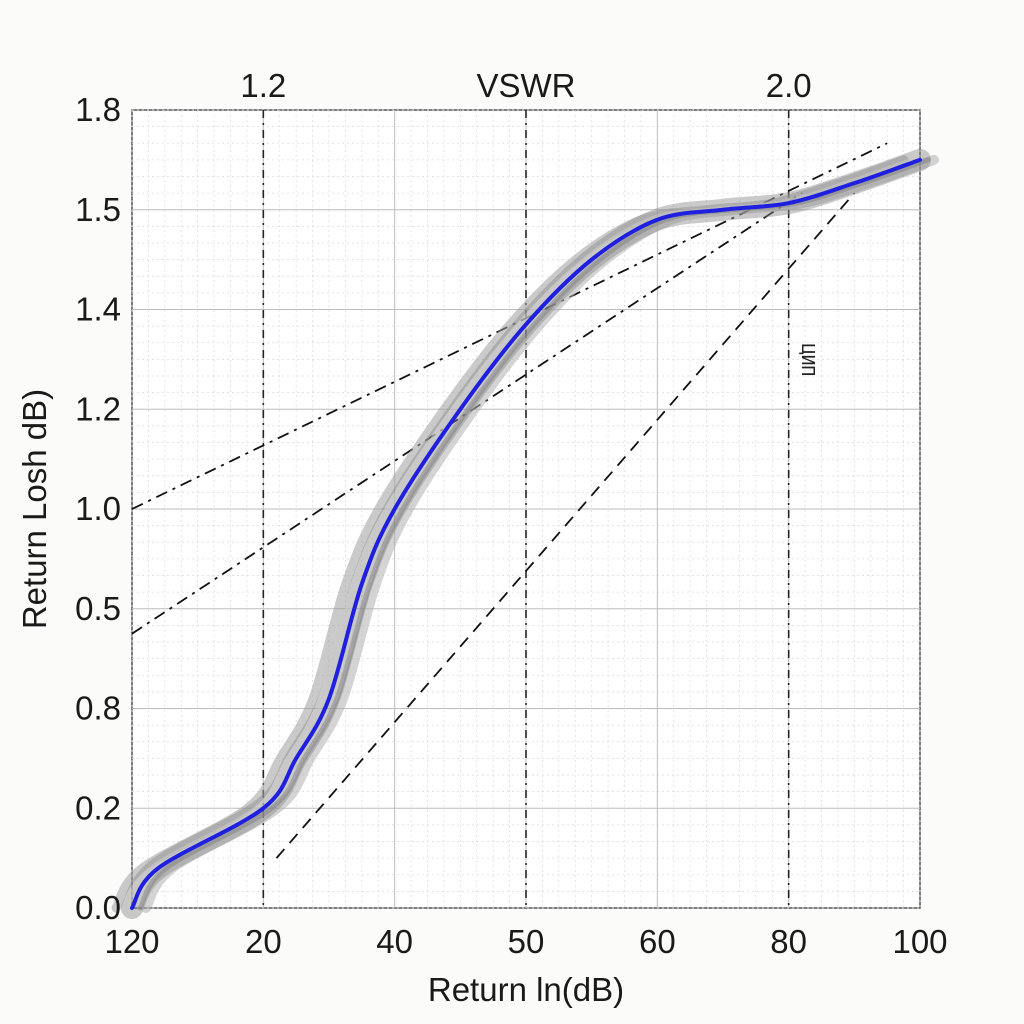 This screenshot has width=1024, height=1024. What do you see at coordinates (34, 509) in the screenshot?
I see `y-axis-title: Return Losh dB)` at bounding box center [34, 509].